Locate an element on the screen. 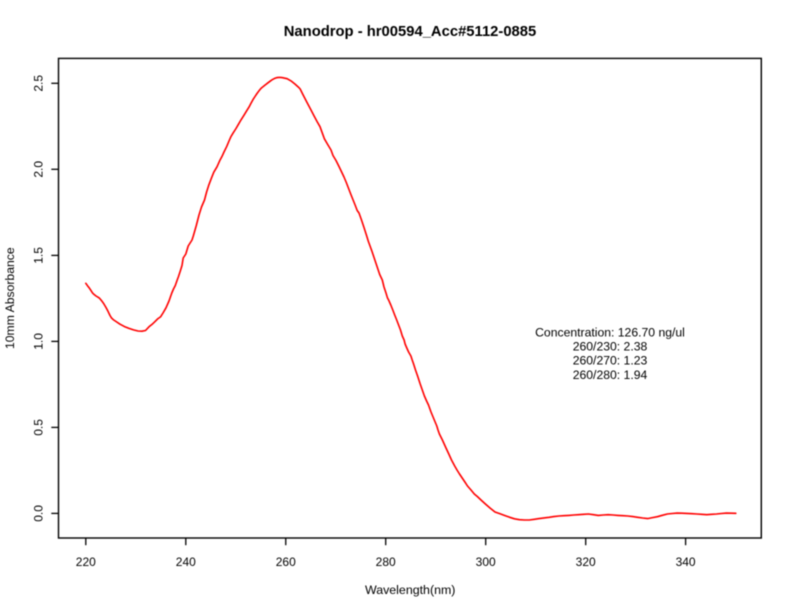  svg-text: 280 is located at coordinates (386, 562).